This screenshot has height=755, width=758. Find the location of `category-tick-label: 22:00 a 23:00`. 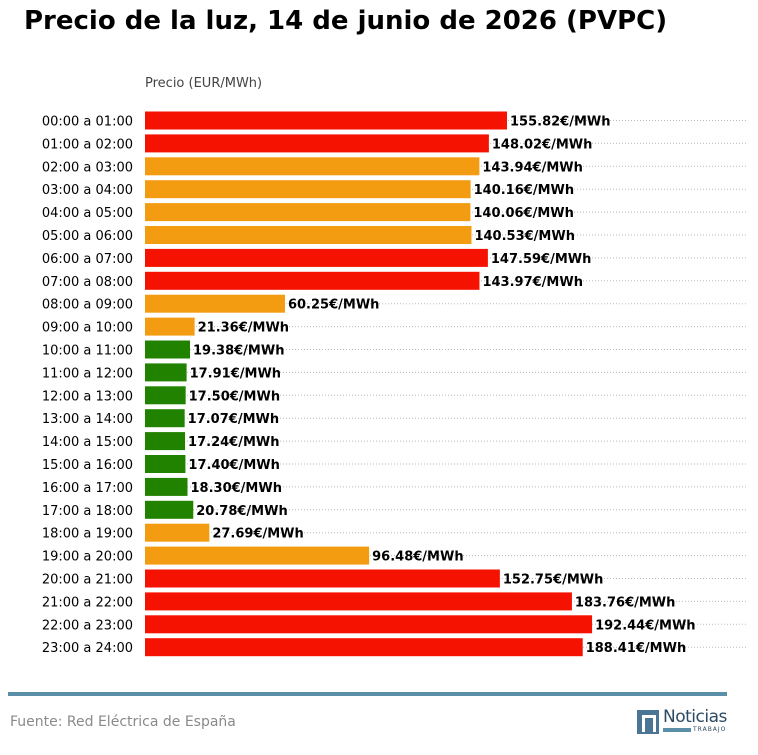

category-tick-label: 22:00 a 23:00 is located at coordinates (87, 625).